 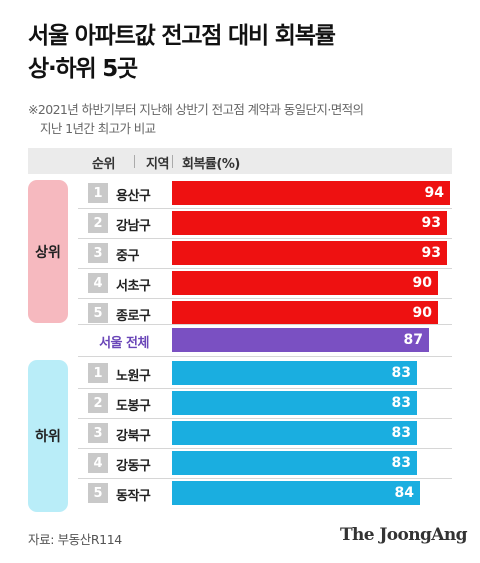 I want to click on region-label: 도봉구, so click(x=133, y=406).